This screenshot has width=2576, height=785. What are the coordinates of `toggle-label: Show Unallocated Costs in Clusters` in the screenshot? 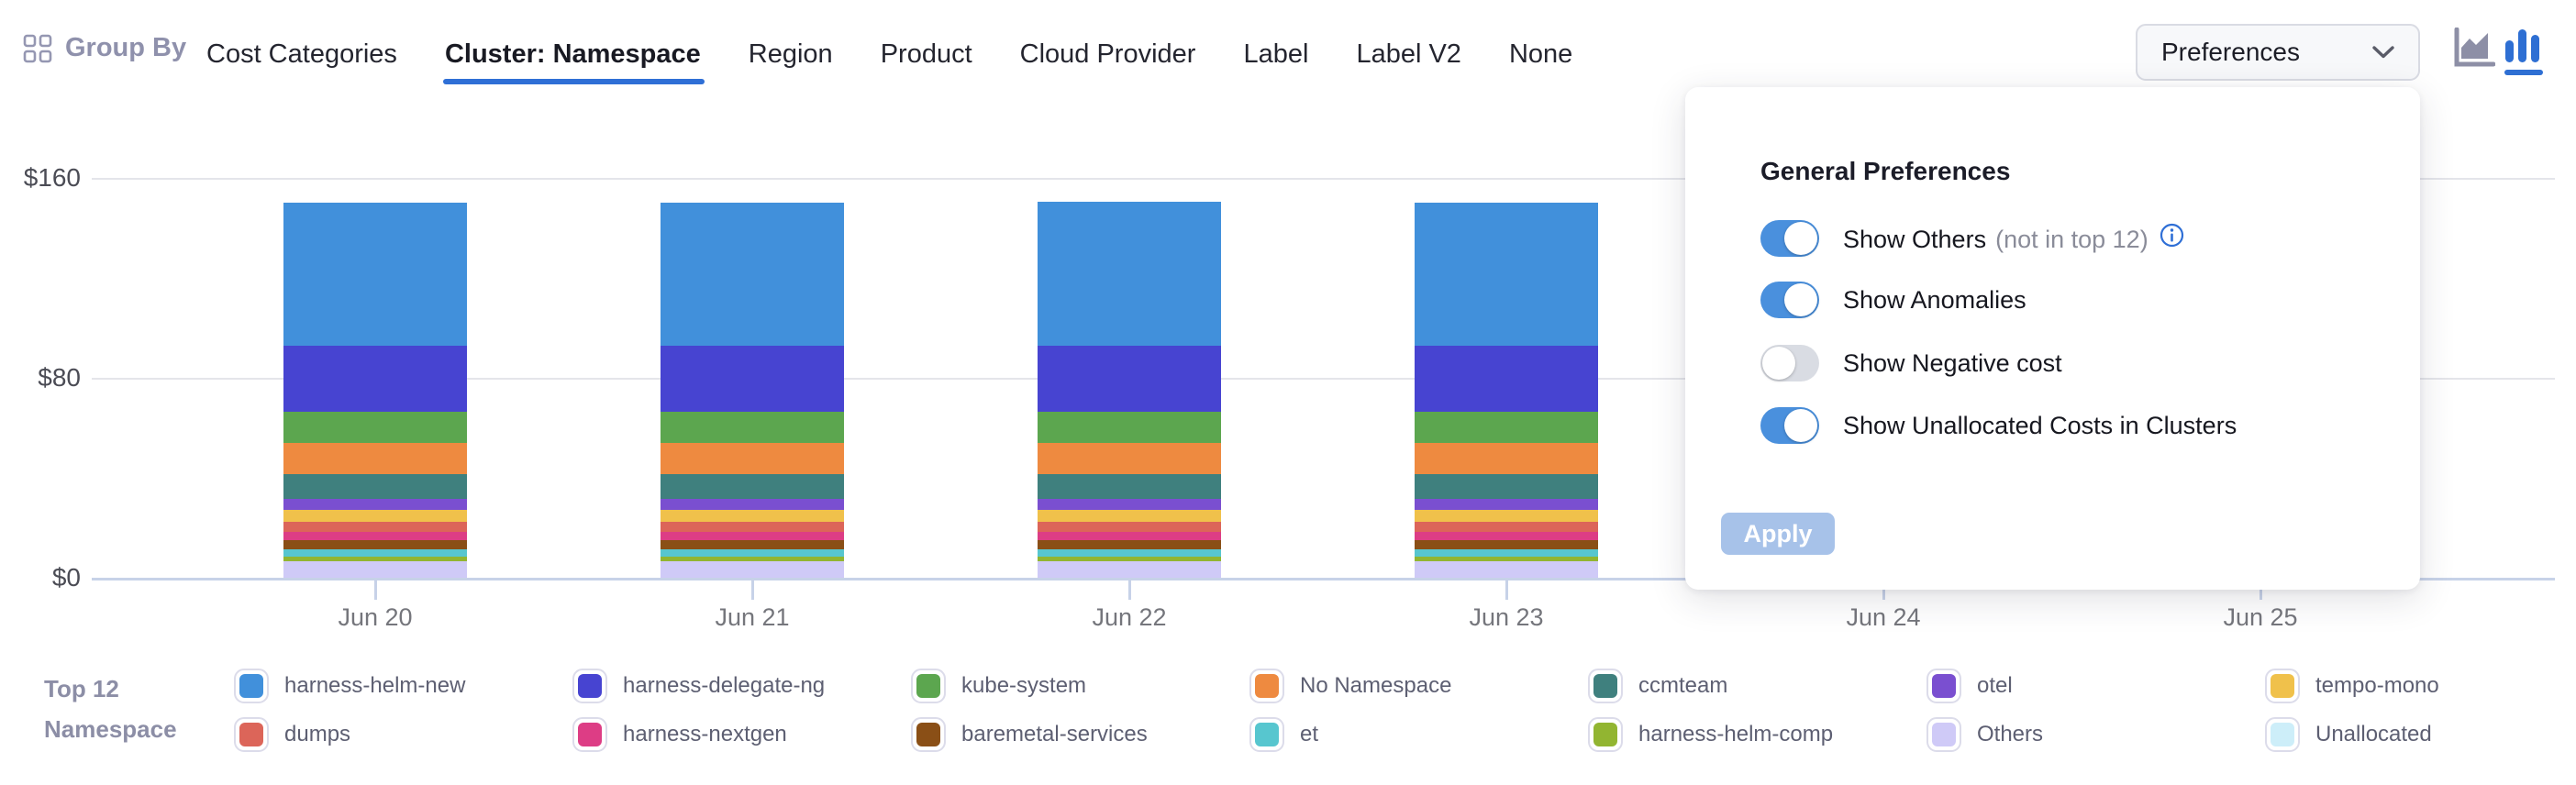 It's located at (2040, 425).